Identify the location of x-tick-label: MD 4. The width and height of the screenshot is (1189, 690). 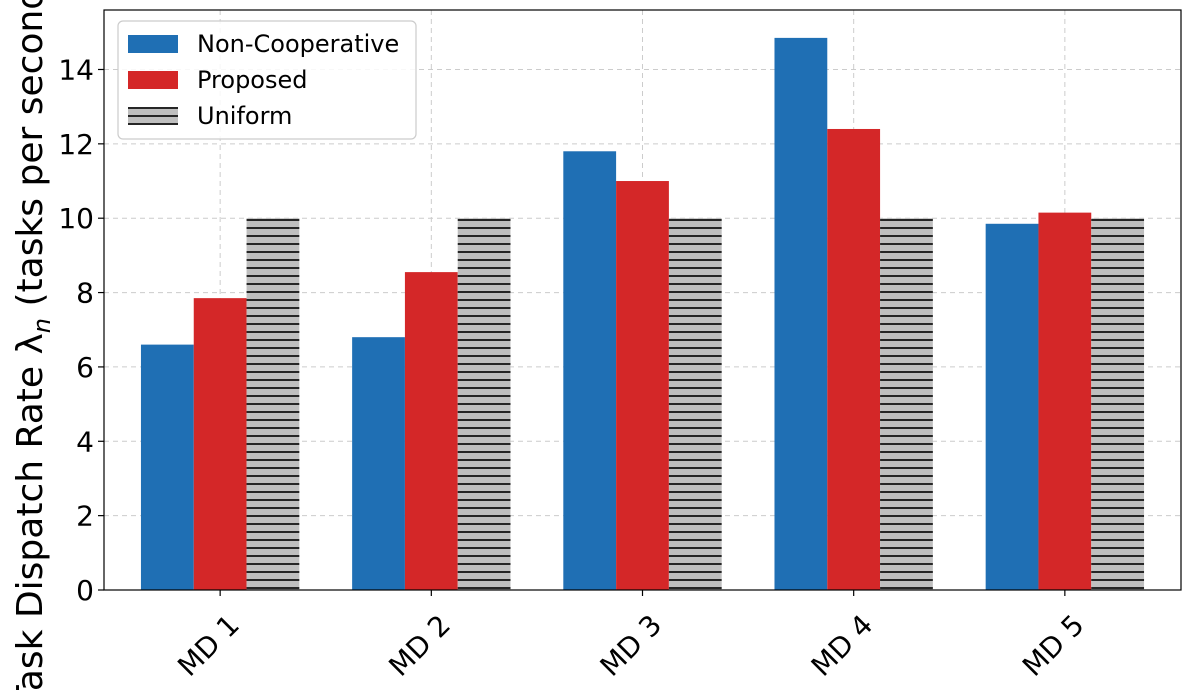
(842, 645).